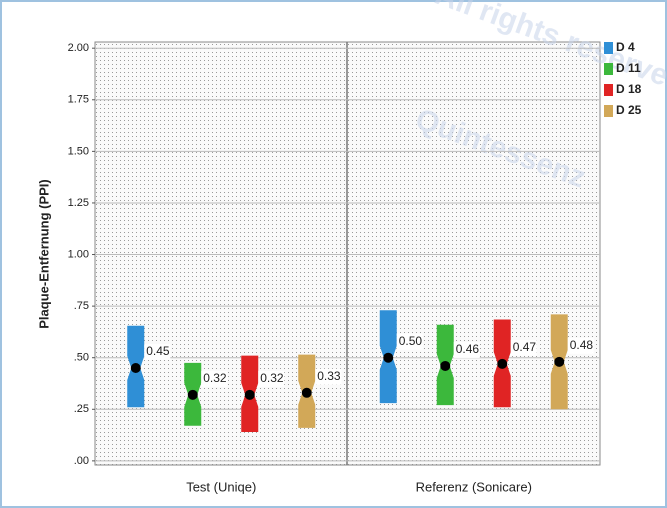  What do you see at coordinates (474, 486) in the screenshot?
I see `x-tick-label: Referenz (Sonicare)` at bounding box center [474, 486].